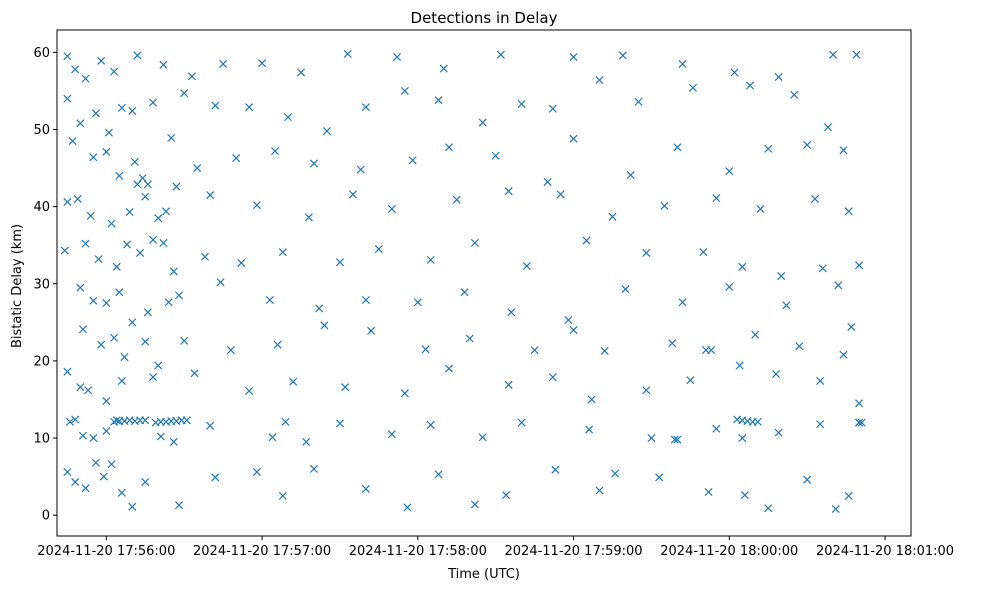 The width and height of the screenshot is (989, 590). Describe the element at coordinates (729, 551) in the screenshot. I see `x-tick-label: 2024-11-20 18:00:00` at that location.